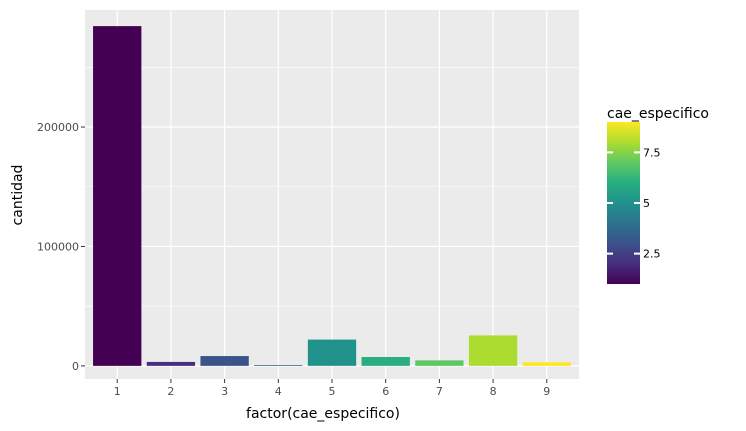 The width and height of the screenshot is (746, 431). I want to click on legend-tick-label: 7.5, so click(652, 152).